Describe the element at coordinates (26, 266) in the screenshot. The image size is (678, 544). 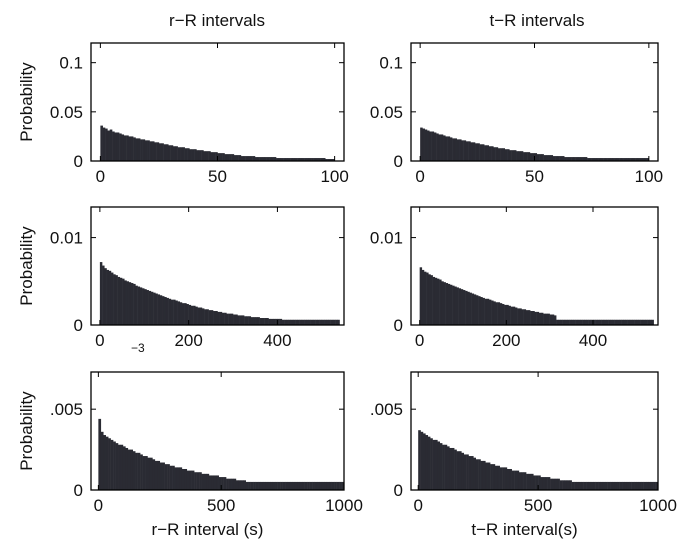
I see `y-axis-label: Probability` at that location.